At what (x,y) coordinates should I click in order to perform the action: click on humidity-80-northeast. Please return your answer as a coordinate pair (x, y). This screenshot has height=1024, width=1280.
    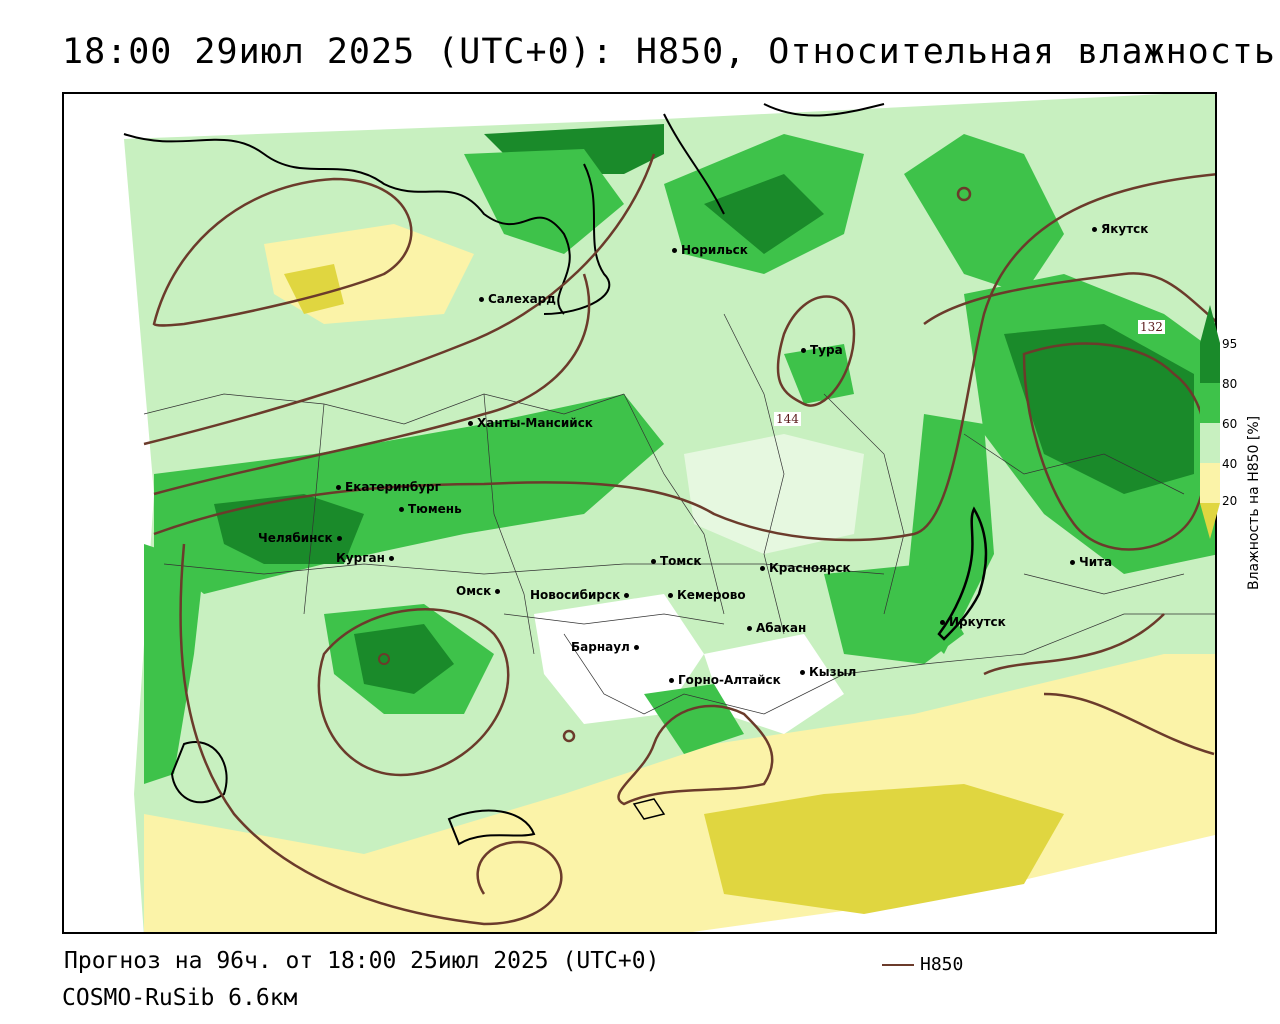
    Looking at the image, I should click on (984, 214).